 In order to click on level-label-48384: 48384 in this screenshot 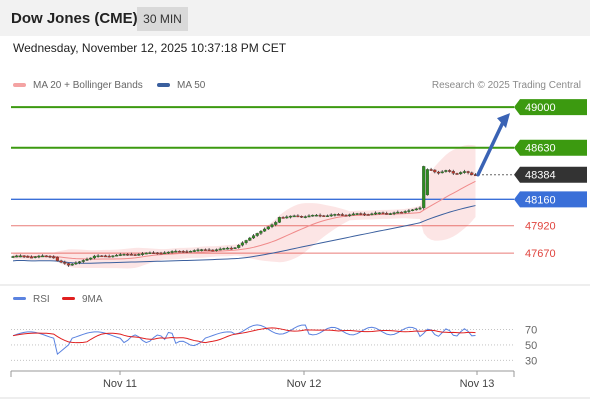, I will do `click(540, 176)`.